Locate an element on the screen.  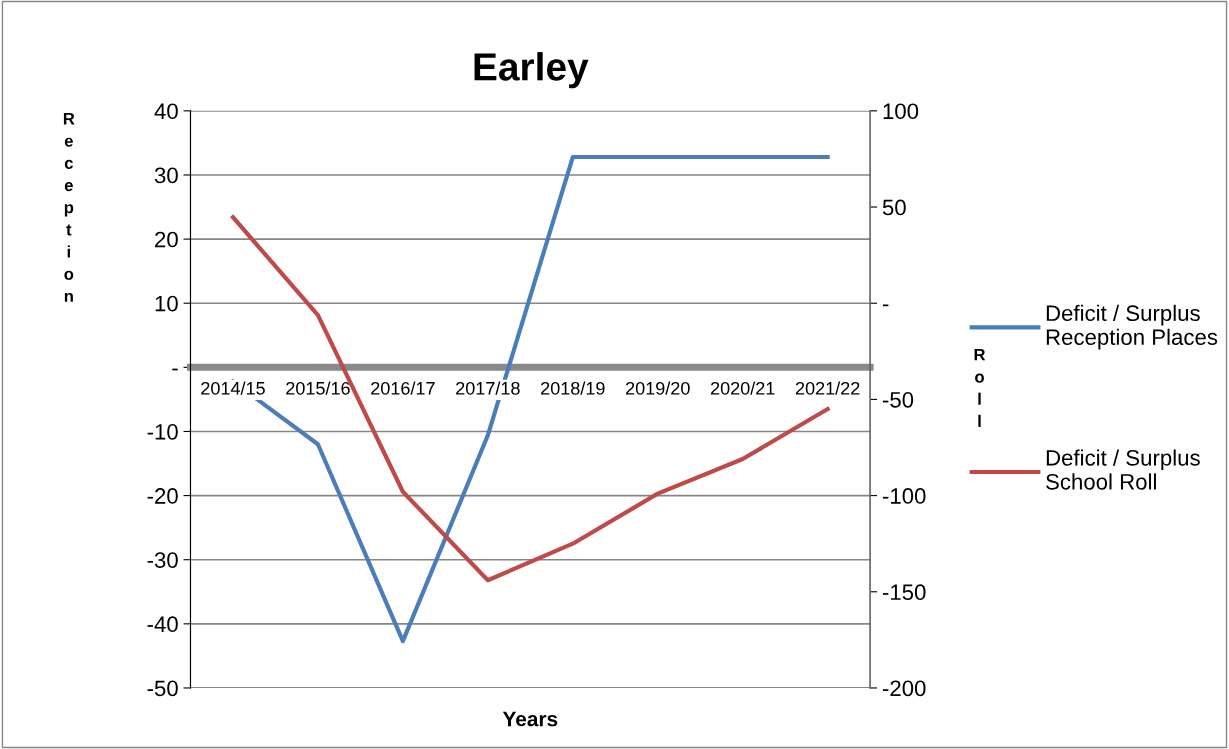
x-axis-title: Years is located at coordinates (530, 719).